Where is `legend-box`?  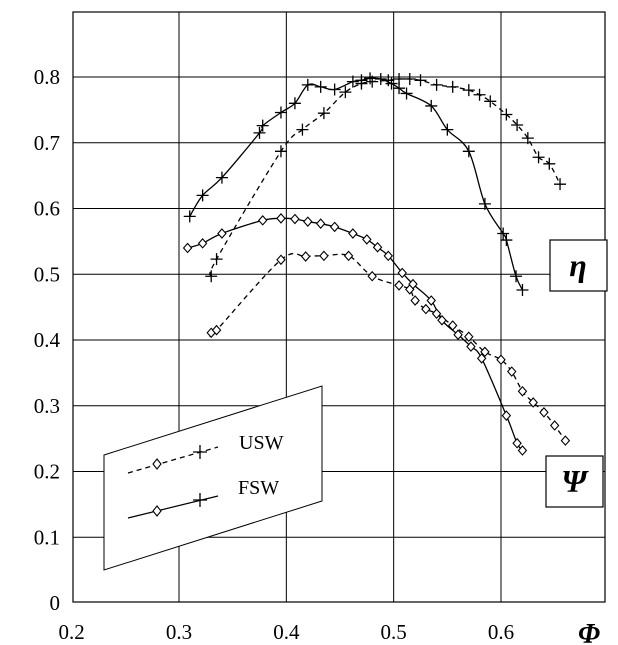
legend-box is located at coordinates (213, 478).